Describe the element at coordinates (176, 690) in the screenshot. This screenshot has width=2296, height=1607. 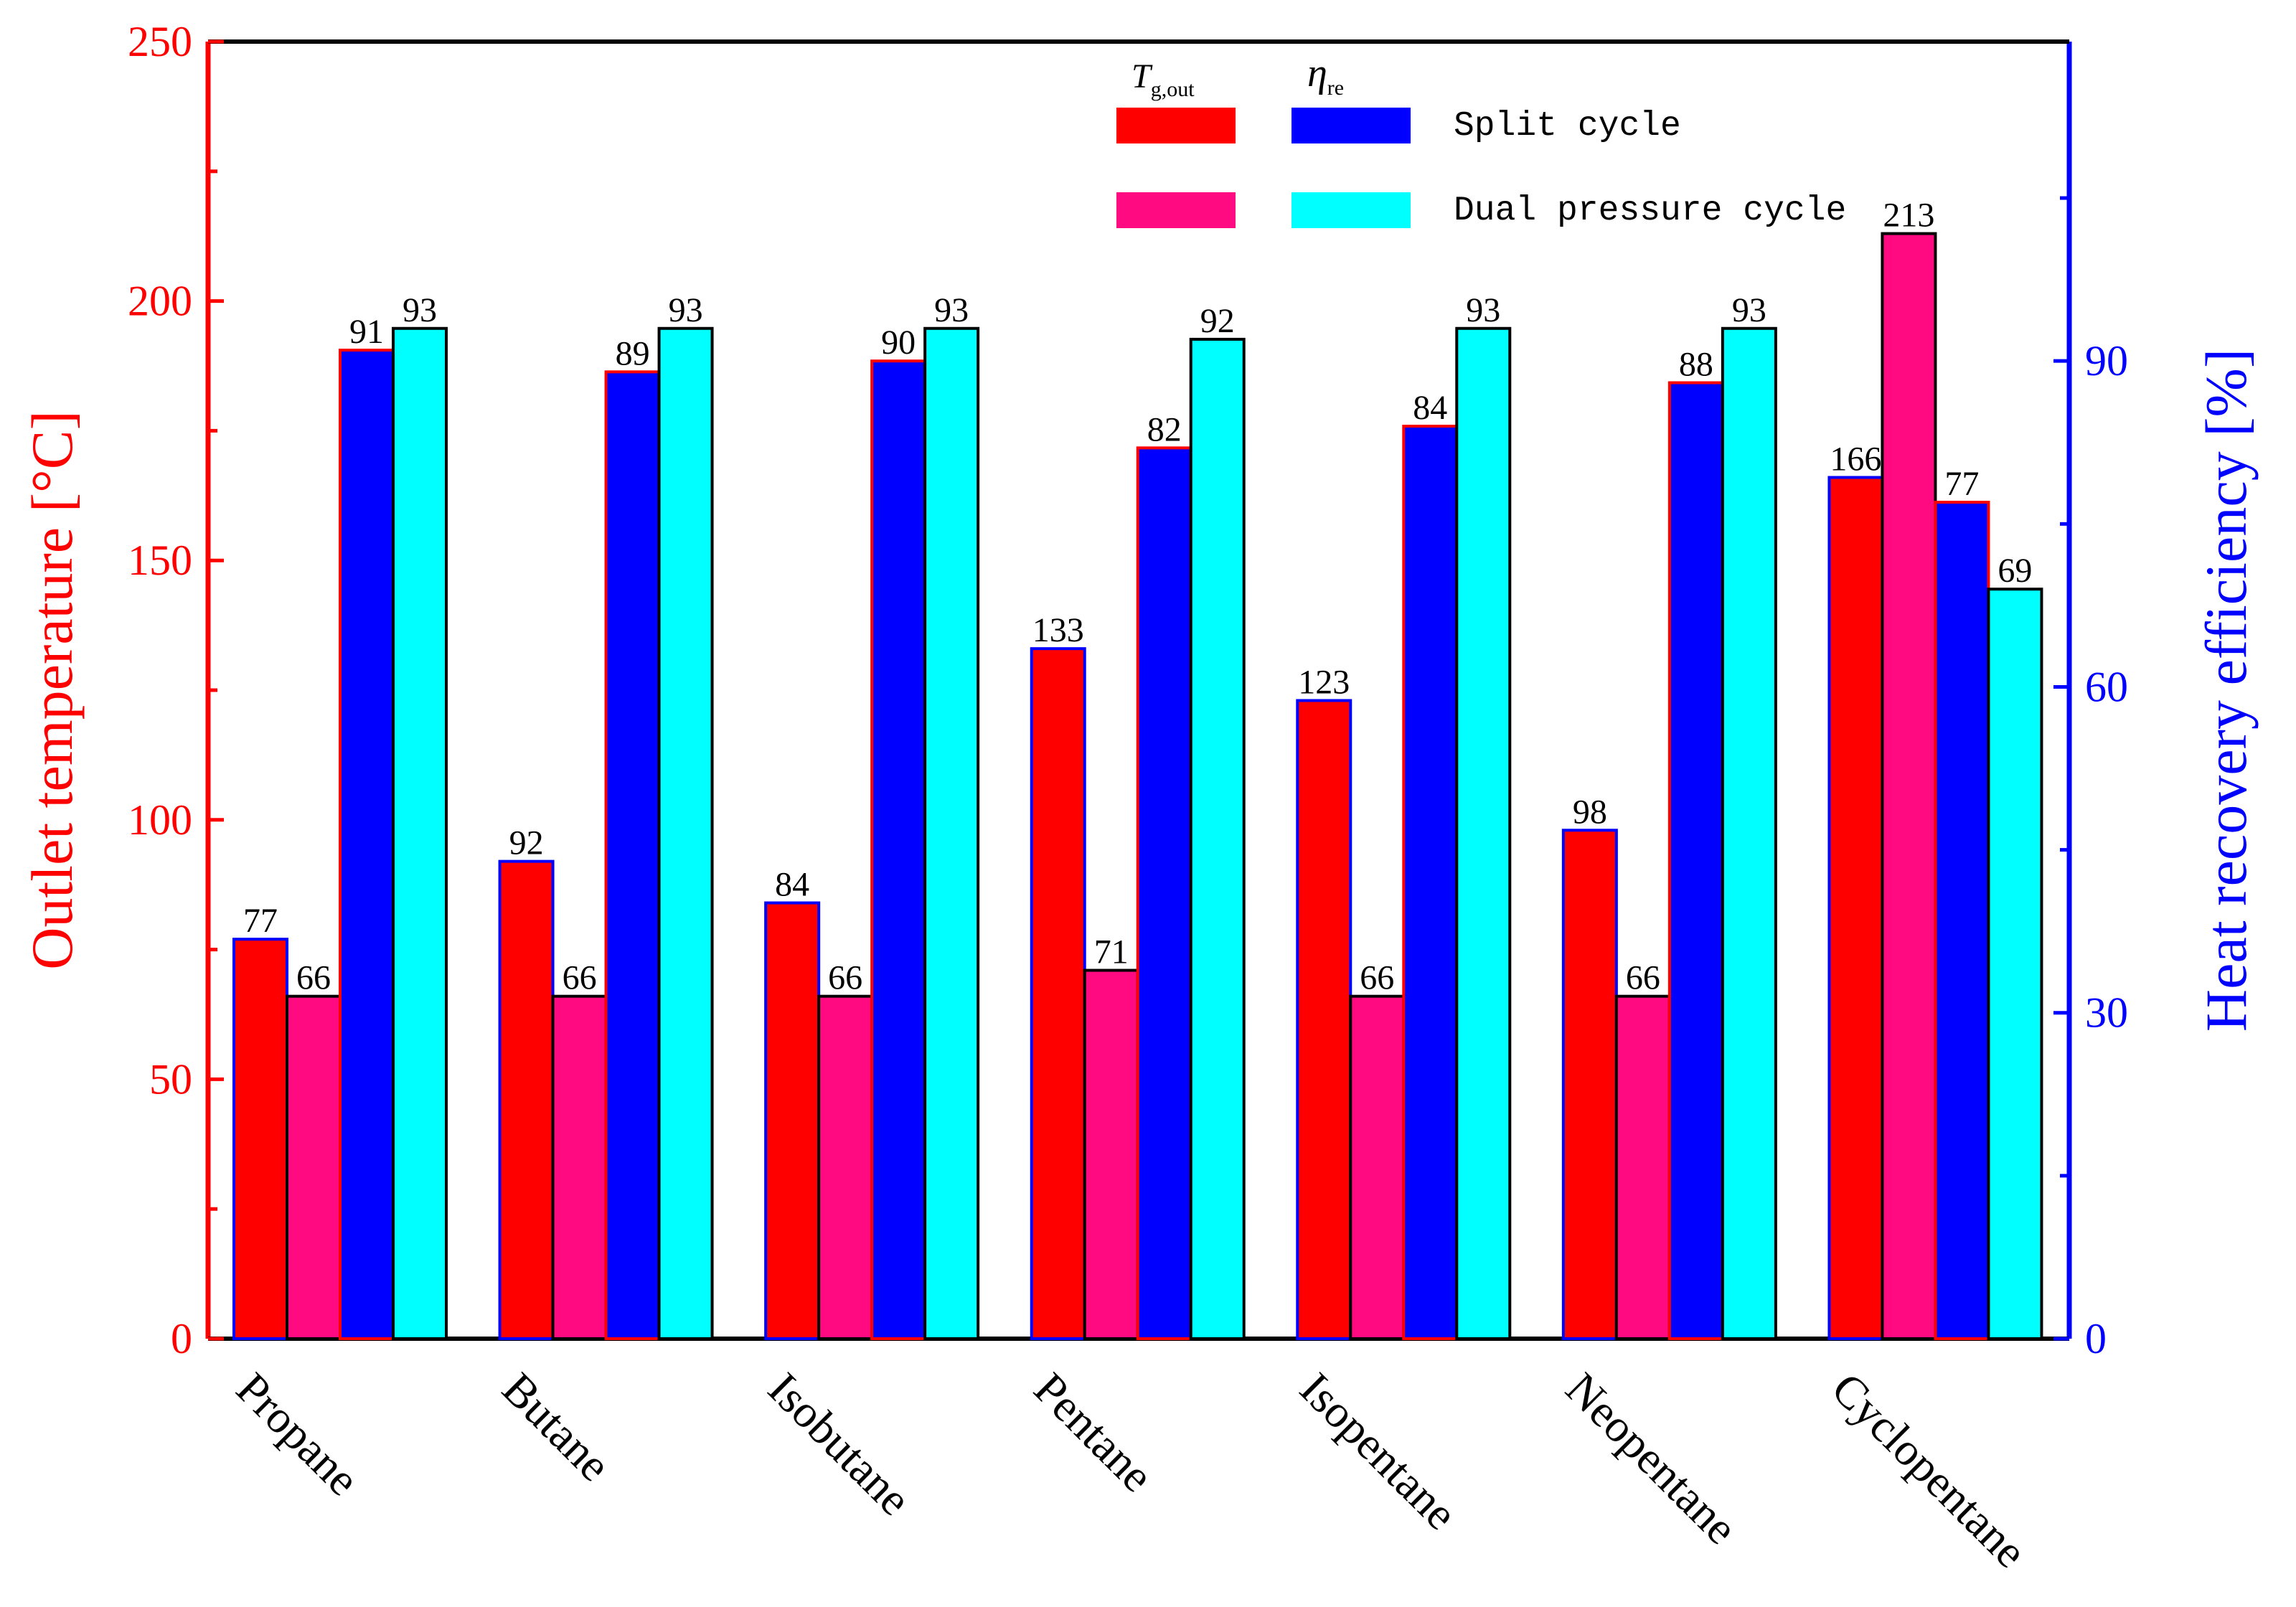
I see `left-axis-ticks: 0 50 100 150 200 250` at that location.